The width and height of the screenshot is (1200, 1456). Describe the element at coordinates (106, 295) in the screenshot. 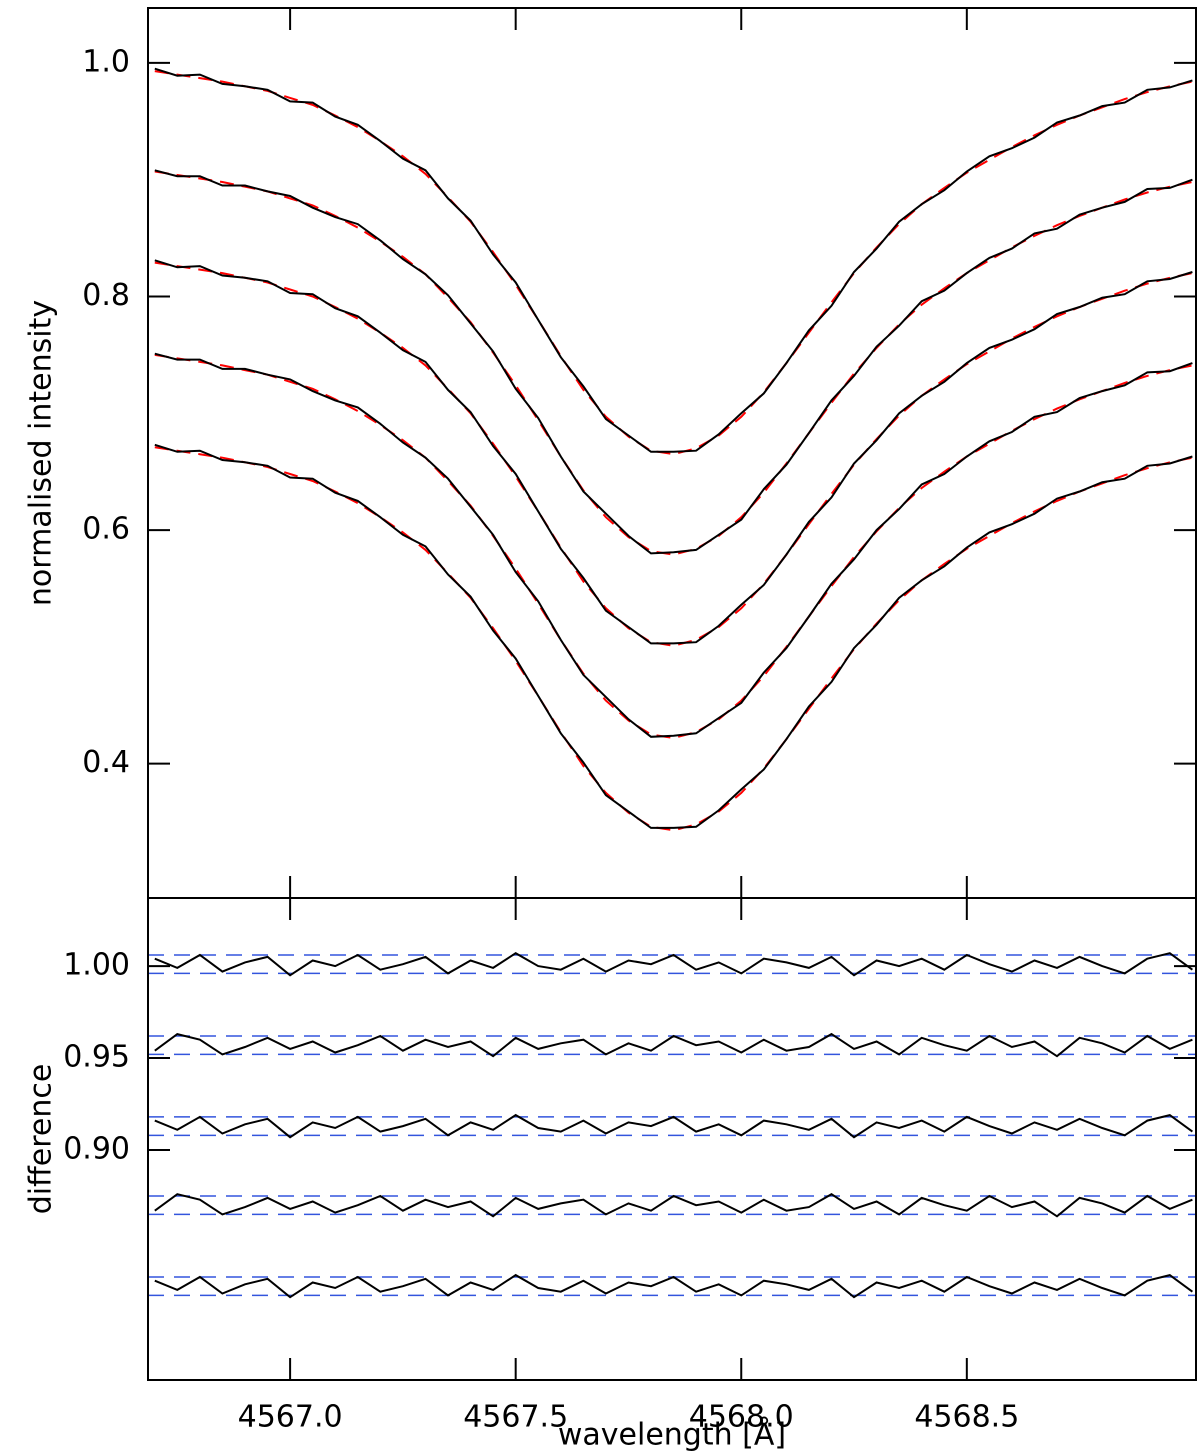

I see `y-tick-label: 0.8` at that location.